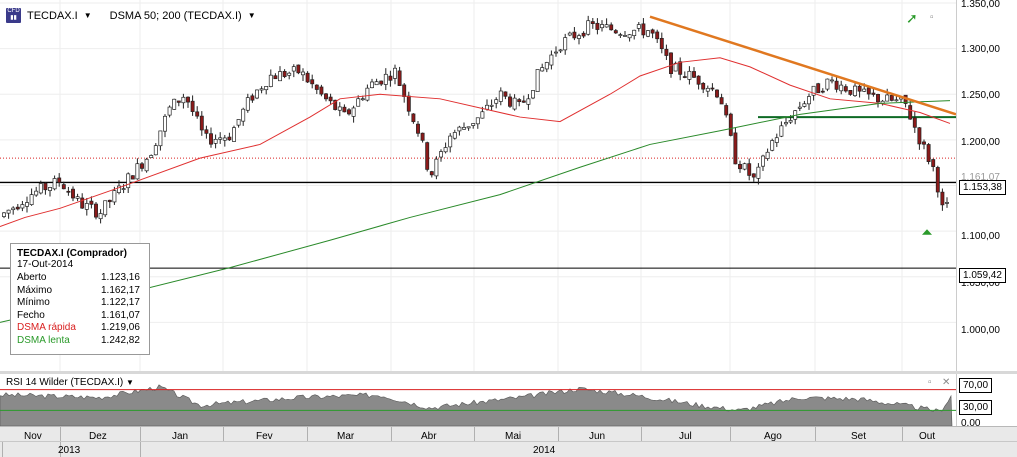 The width and height of the screenshot is (1017, 457). I want to click on trend-up-icon: ➚, so click(912, 18).